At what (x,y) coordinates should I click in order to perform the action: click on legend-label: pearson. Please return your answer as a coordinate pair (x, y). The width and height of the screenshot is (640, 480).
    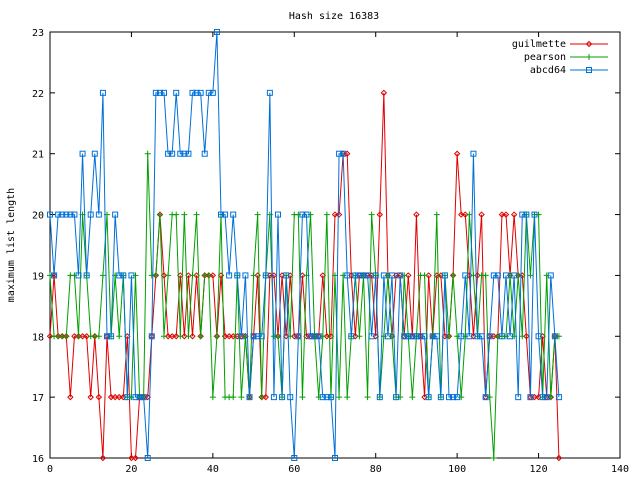
    Looking at the image, I should click on (545, 57).